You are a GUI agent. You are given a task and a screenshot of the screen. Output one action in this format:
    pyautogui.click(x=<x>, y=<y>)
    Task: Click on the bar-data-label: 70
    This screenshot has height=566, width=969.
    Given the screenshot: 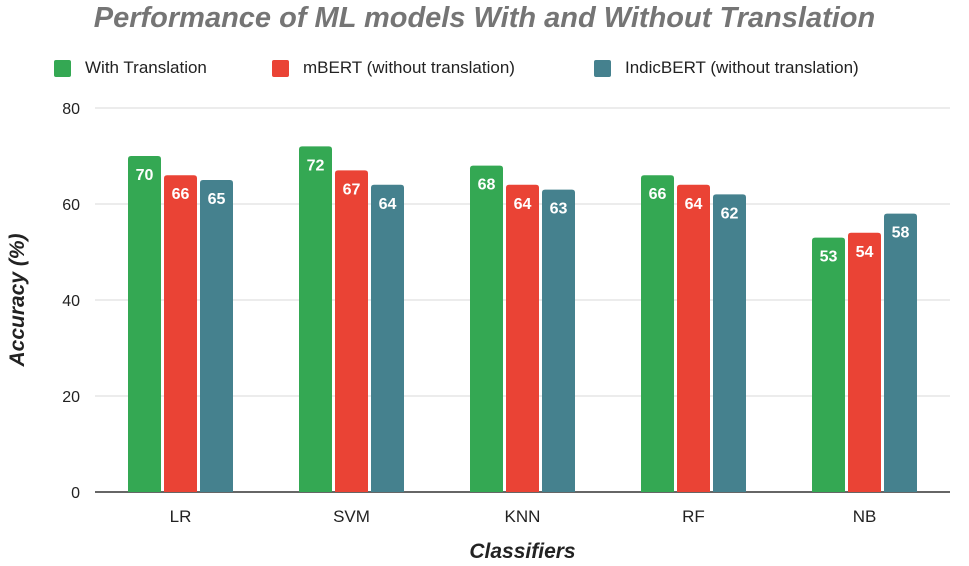 What is the action you would take?
    pyautogui.click(x=145, y=175)
    